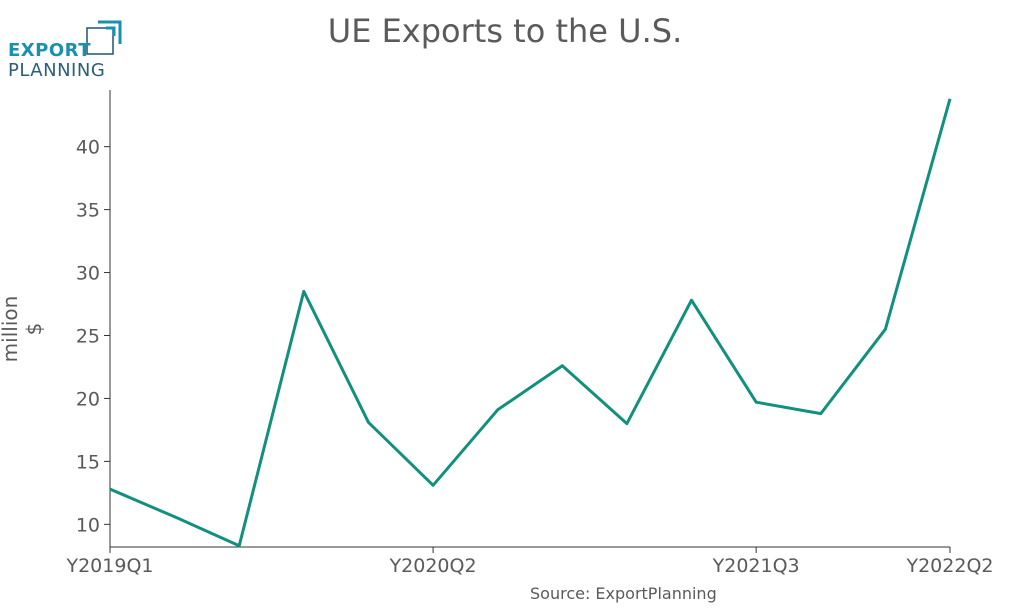 The width and height of the screenshot is (1010, 610). I want to click on y-tick-label: 40, so click(88, 148).